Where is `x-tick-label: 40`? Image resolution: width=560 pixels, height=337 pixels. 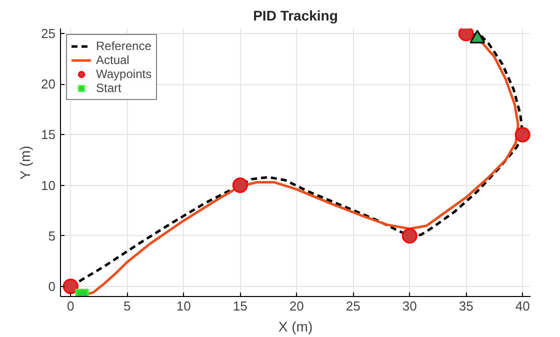 x-tick-label: 40 is located at coordinates (522, 306).